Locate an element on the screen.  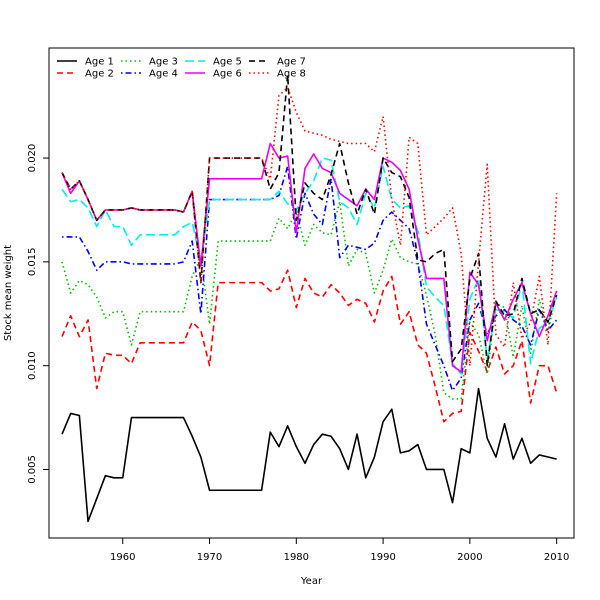
legend-item-age-1: Age 1 is located at coordinates (85, 62).